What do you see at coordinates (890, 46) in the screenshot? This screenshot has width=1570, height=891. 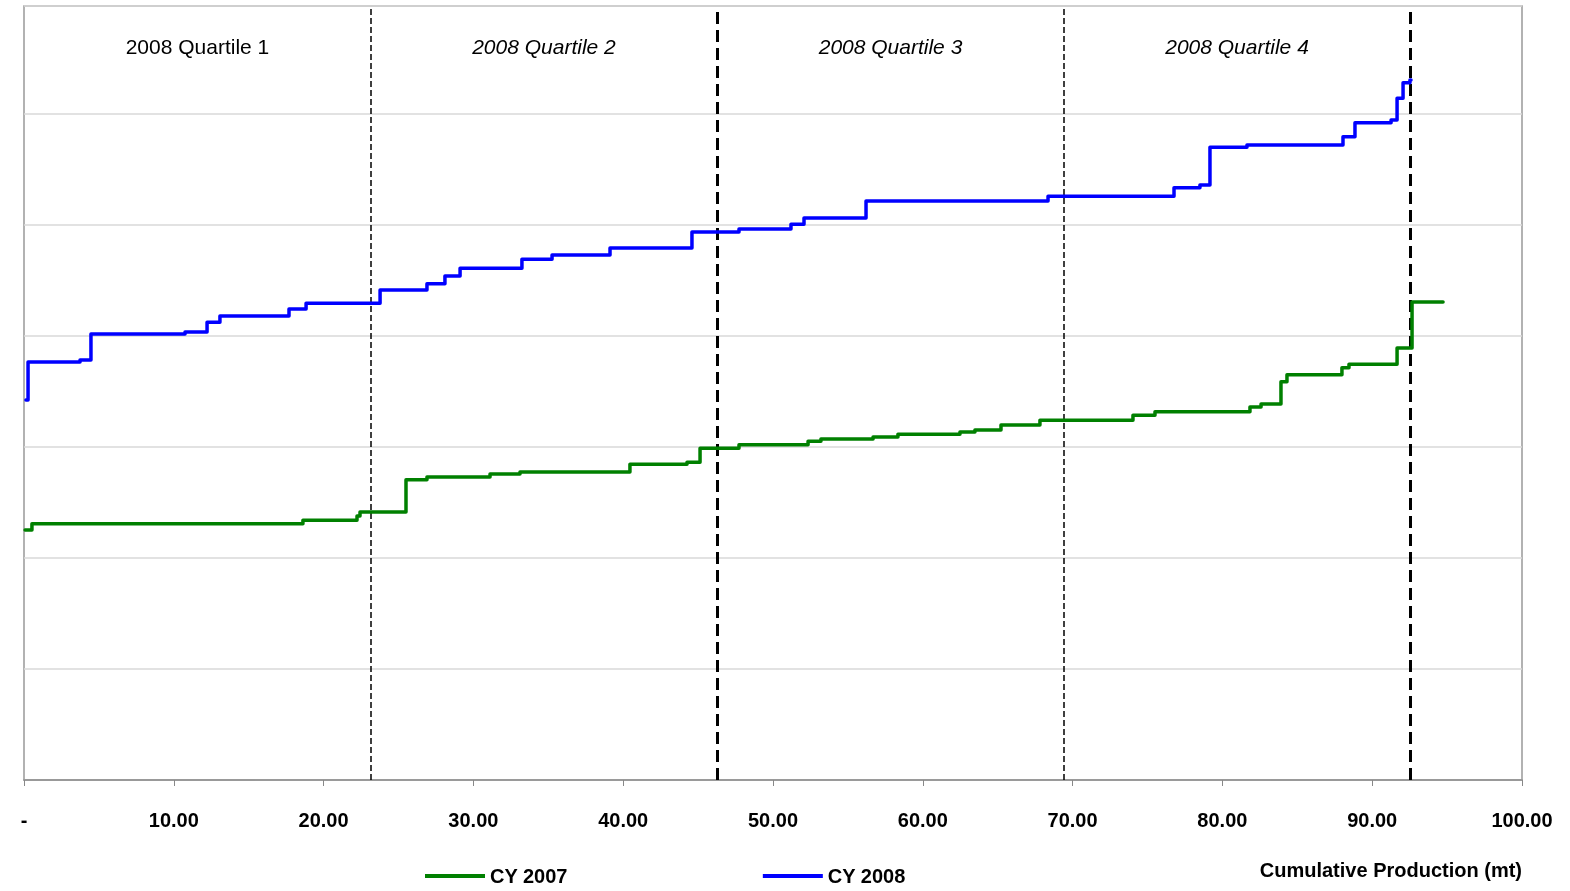 I see `text: 2008 Quartile 3` at bounding box center [890, 46].